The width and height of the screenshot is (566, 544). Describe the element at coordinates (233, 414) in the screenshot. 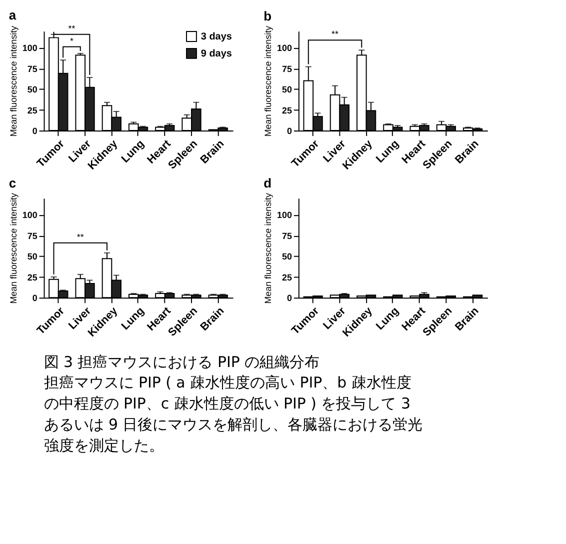

I see `text: 担癌マウスに PIP ( a 疎水性度の高い PIP、b 疎水性度の中程度の PIP、c 疎水性度の低い PIP ) を投与して 3 あるいは 9 日後にマウスを解剖し、各臓器における蛍光強度を測定した。` at that location.